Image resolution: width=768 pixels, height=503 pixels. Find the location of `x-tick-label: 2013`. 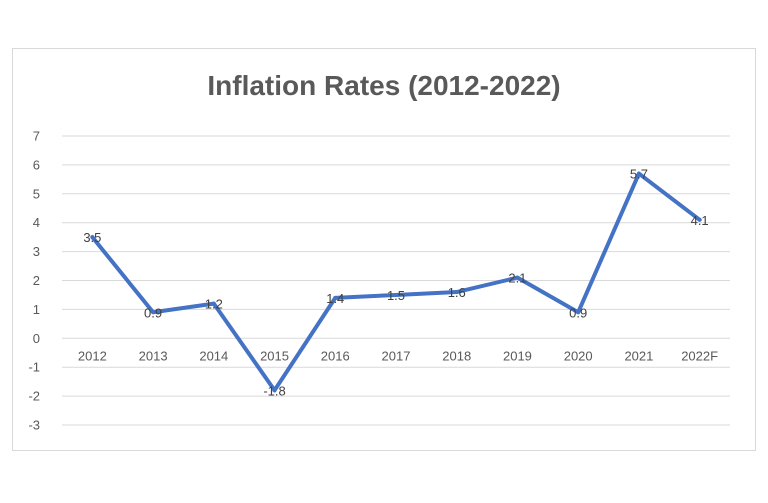

x-tick-label: 2013 is located at coordinates (153, 355).